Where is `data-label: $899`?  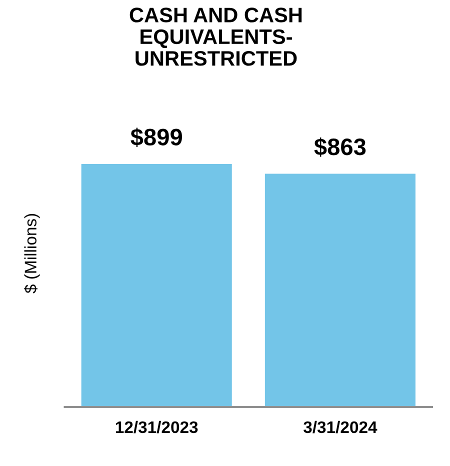
data-label: $899 is located at coordinates (156, 137).